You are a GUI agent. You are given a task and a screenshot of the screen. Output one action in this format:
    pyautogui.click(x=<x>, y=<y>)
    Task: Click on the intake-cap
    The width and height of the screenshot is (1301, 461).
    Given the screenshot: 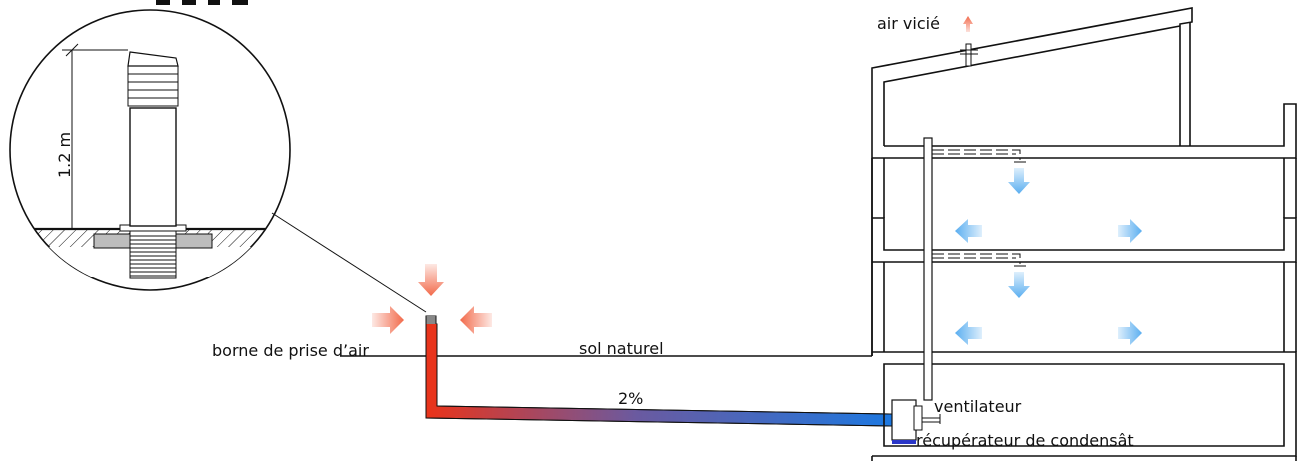 What is the action you would take?
    pyautogui.click(x=153, y=59)
    